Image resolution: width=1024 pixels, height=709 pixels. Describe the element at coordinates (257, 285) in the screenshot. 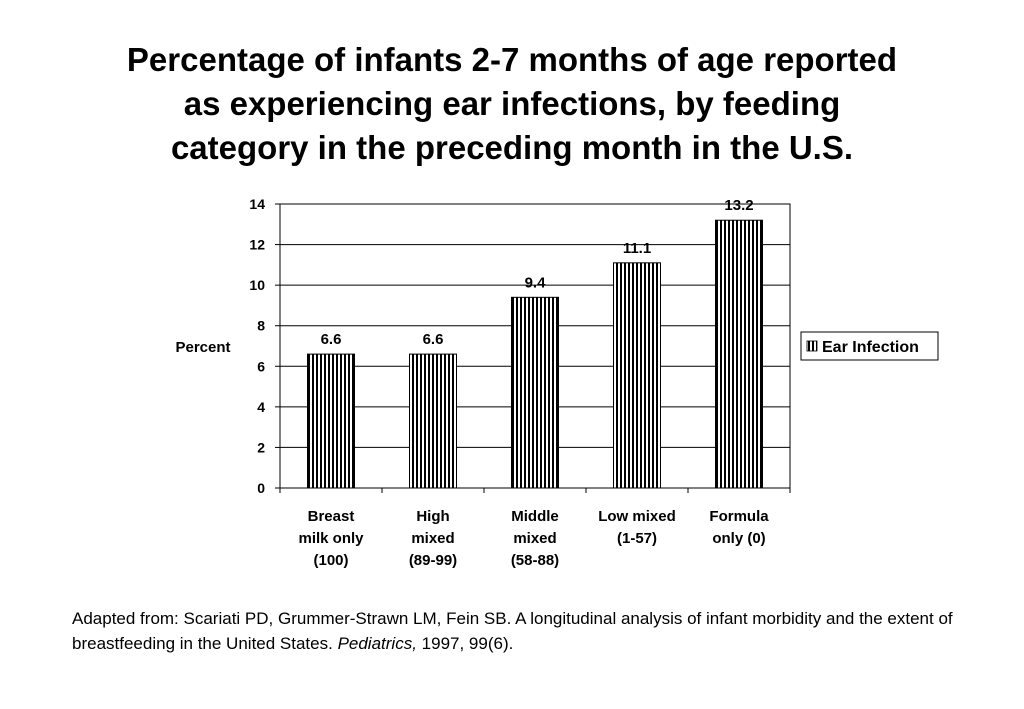

I see `y-tick-label: 10` at that location.